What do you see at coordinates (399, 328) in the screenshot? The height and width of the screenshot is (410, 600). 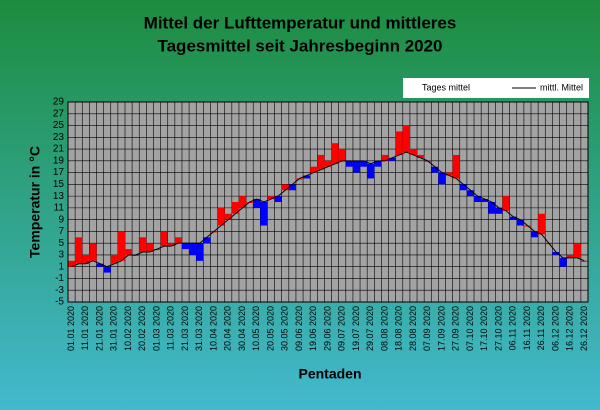 I see `x-tick-label: 18.08 2020` at bounding box center [399, 328].